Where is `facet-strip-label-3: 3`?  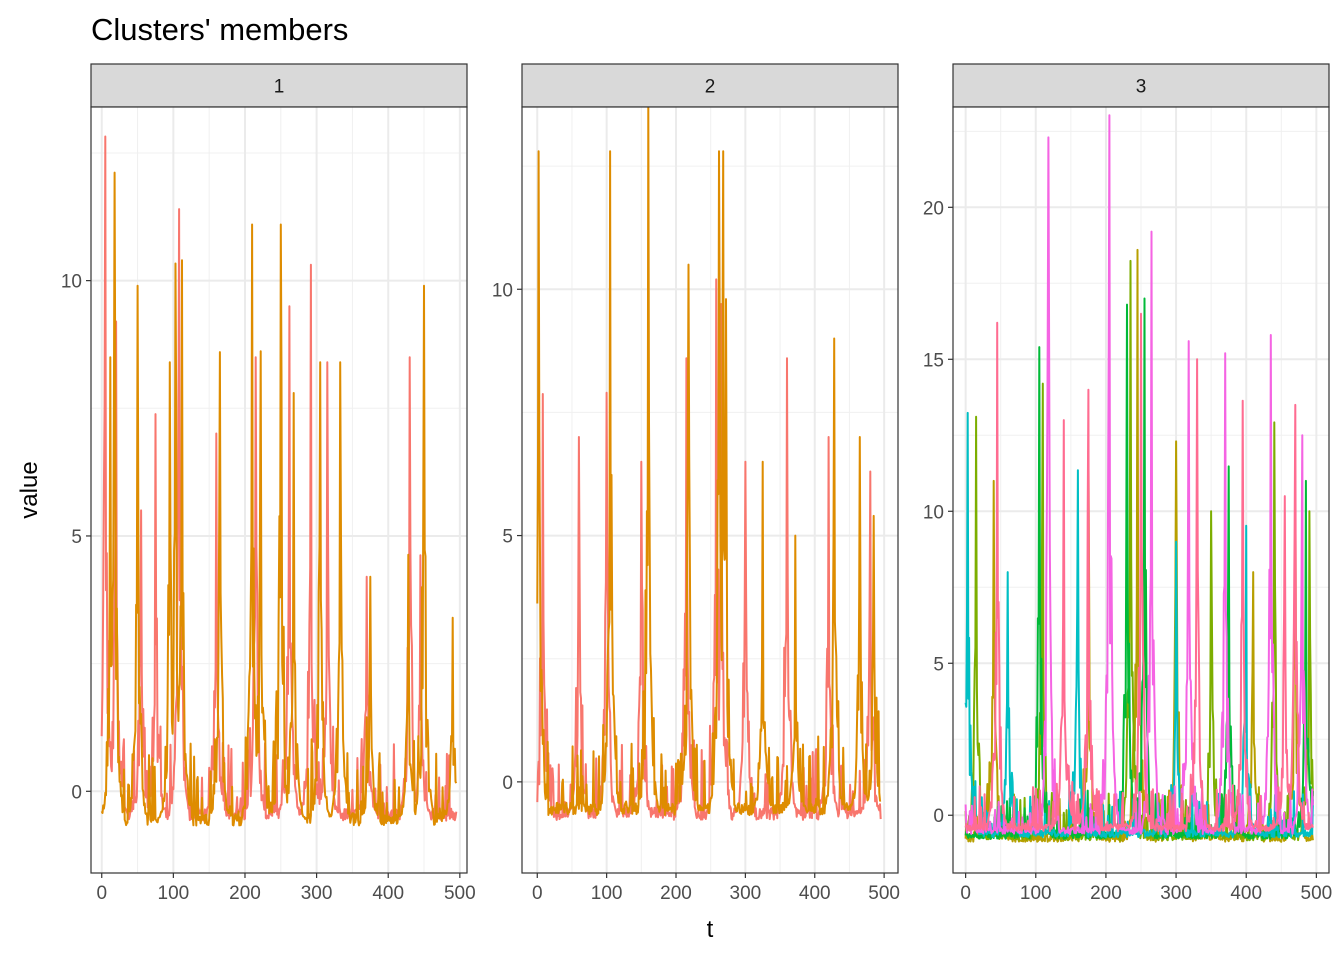
facet-strip-label-3: 3 is located at coordinates (1141, 87).